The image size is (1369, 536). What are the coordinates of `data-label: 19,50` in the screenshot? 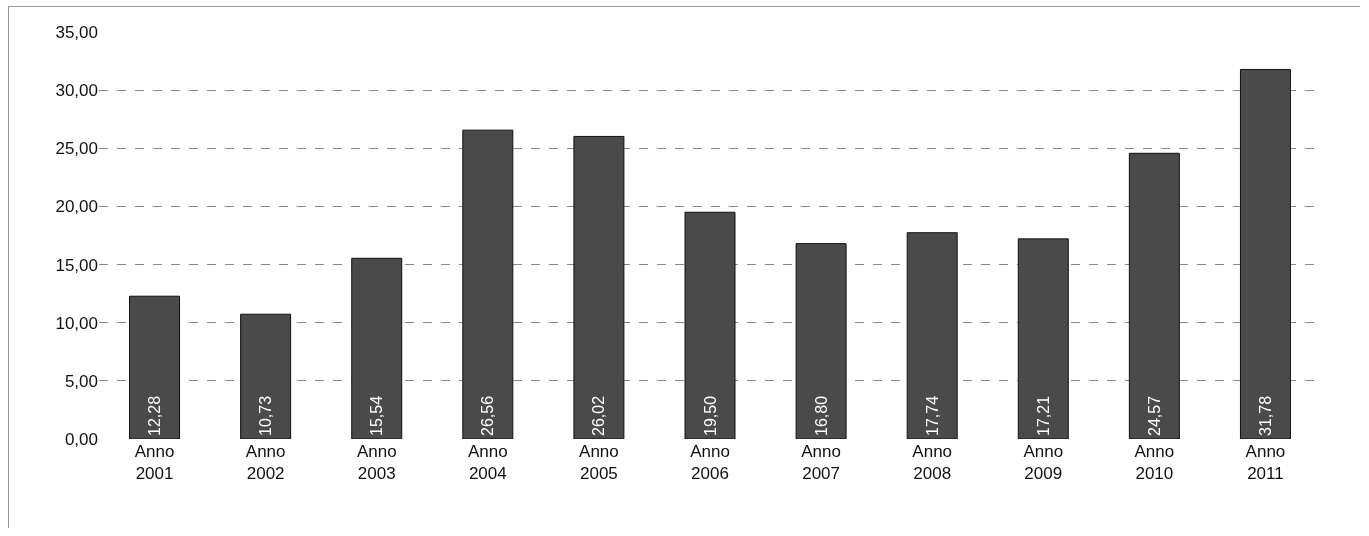 It's located at (710, 415).